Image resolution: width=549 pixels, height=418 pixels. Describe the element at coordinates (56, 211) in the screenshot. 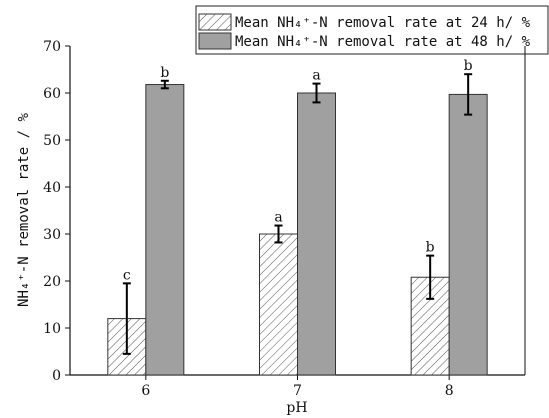

I see `y-ticks: 0 10 20 30 40 50 60 70` at that location.